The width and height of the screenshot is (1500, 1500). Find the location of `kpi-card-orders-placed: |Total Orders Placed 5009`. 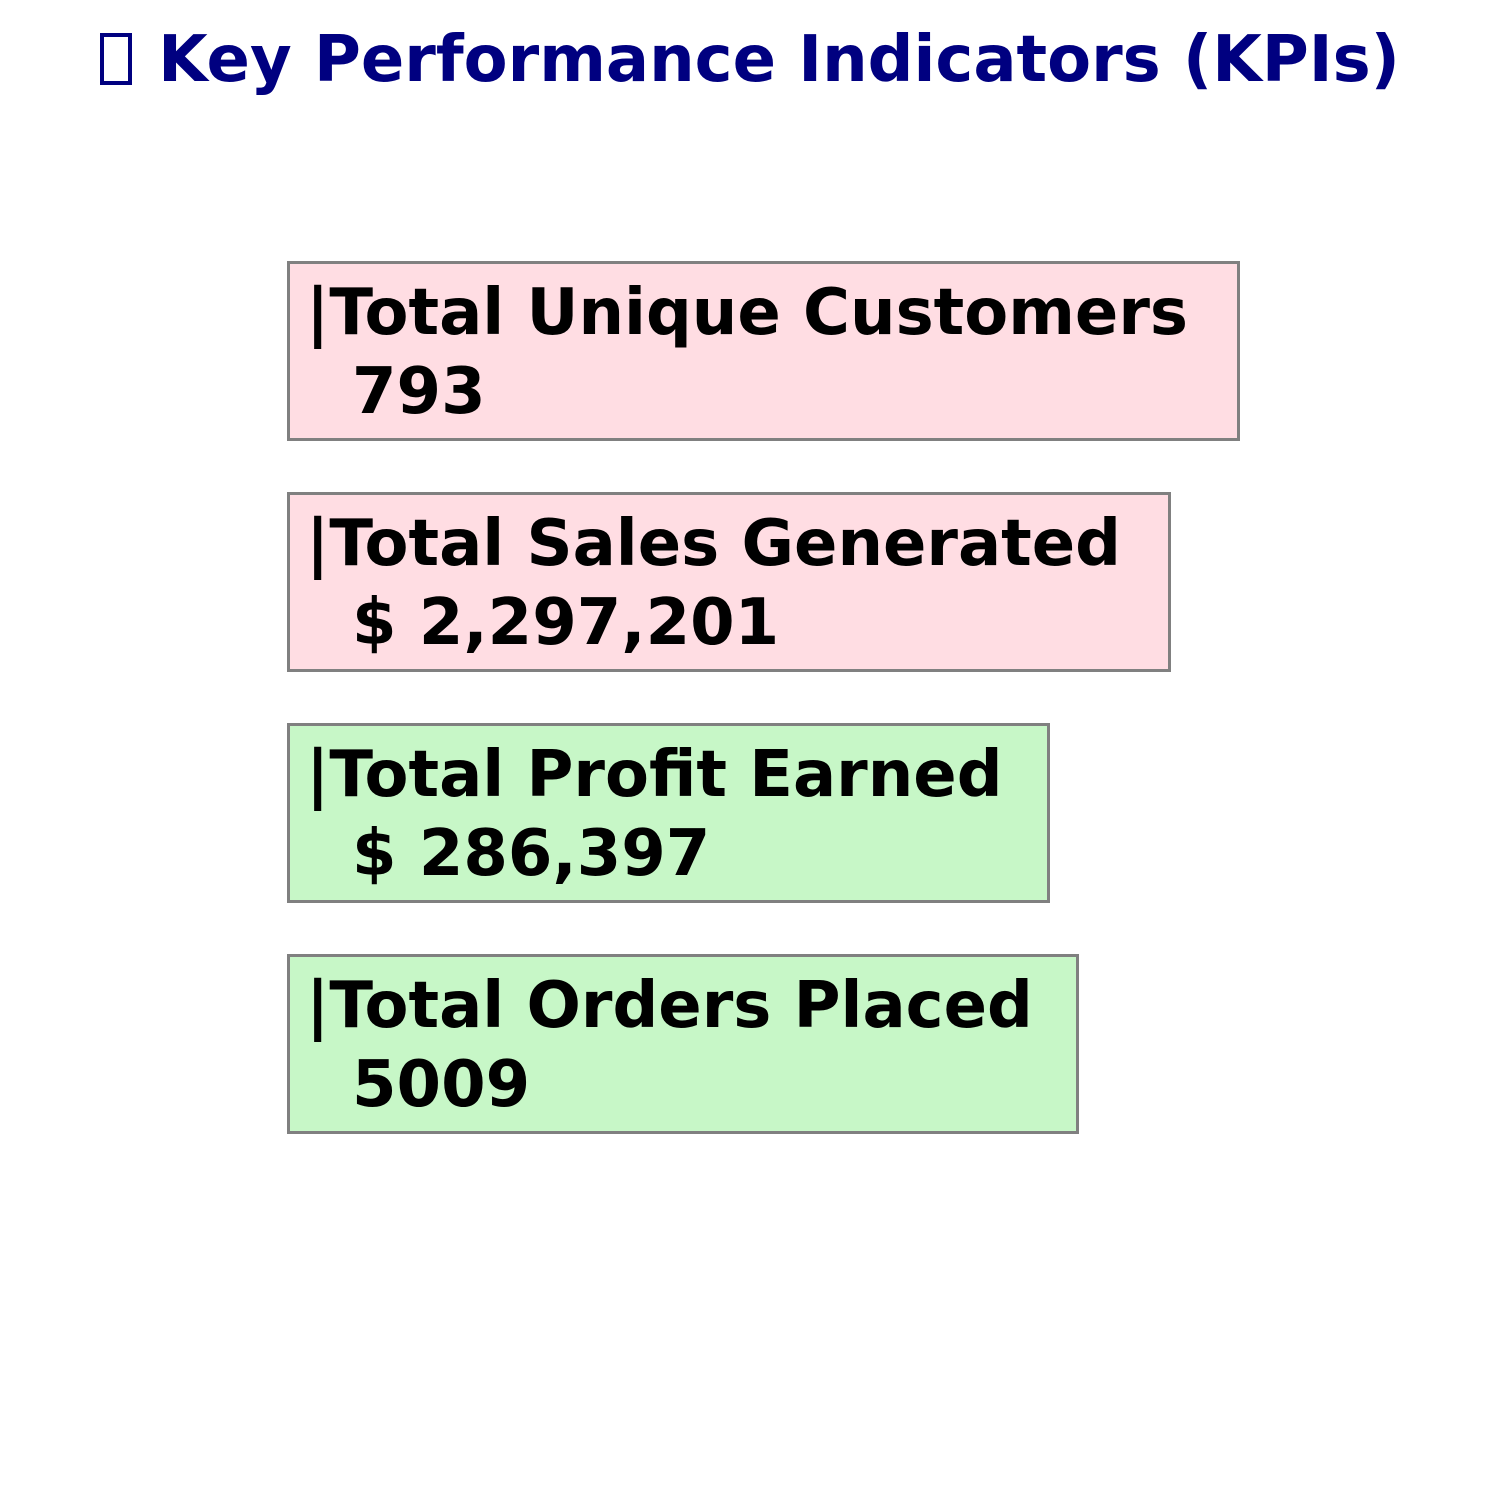

kpi-card-orders-placed: |Total Orders Placed 5009 is located at coordinates (683, 1044).